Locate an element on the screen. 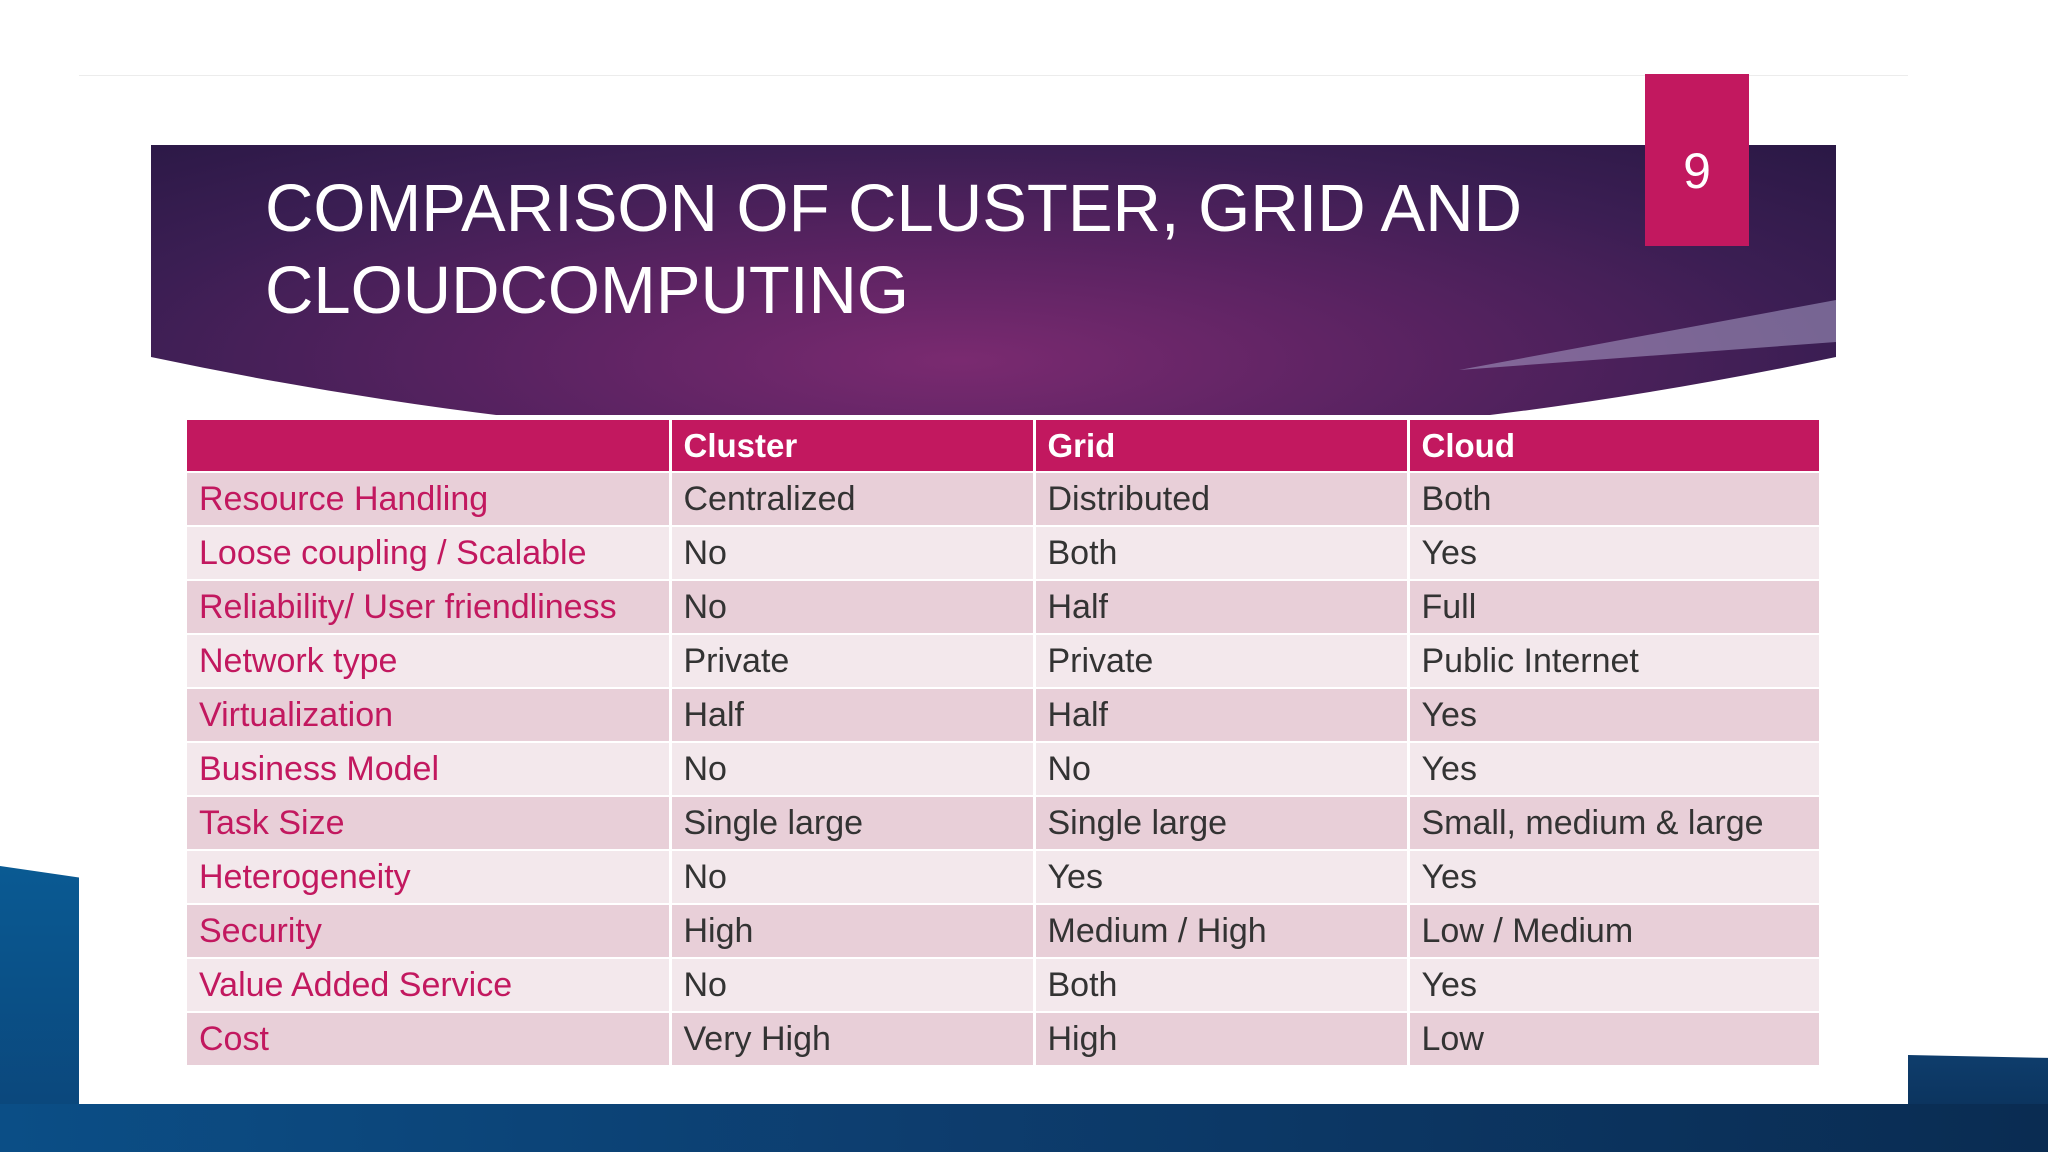 Image resolution: width=2048 pixels, height=1152 pixels. frame-bottom-decoration is located at coordinates (1024, 1128).